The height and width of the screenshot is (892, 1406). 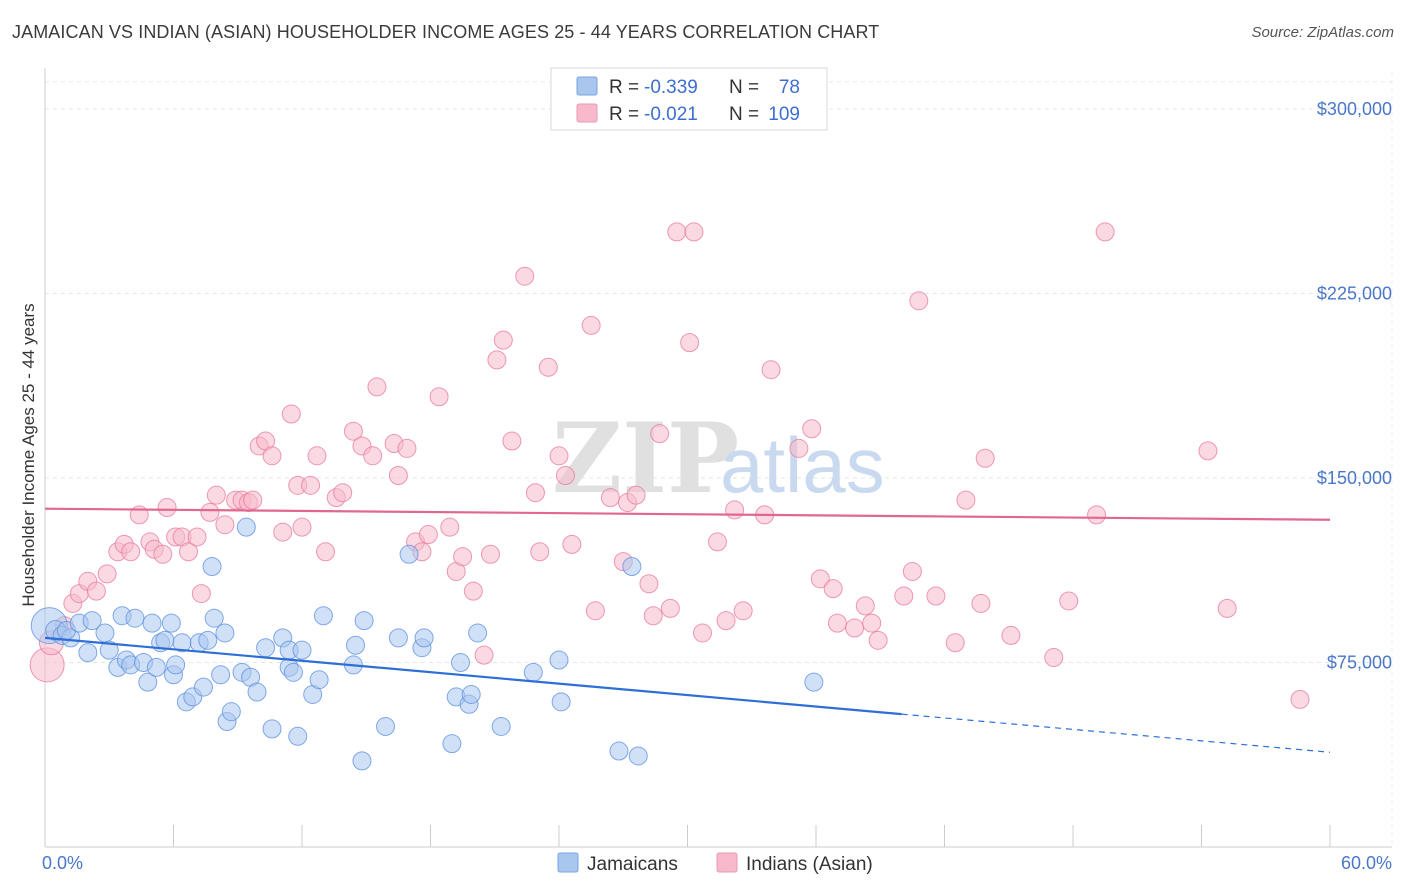 What do you see at coordinates (689, 99) in the screenshot?
I see `legend-correlation: R = -0.339 N = 78 R = -0.021 N = 109` at bounding box center [689, 99].